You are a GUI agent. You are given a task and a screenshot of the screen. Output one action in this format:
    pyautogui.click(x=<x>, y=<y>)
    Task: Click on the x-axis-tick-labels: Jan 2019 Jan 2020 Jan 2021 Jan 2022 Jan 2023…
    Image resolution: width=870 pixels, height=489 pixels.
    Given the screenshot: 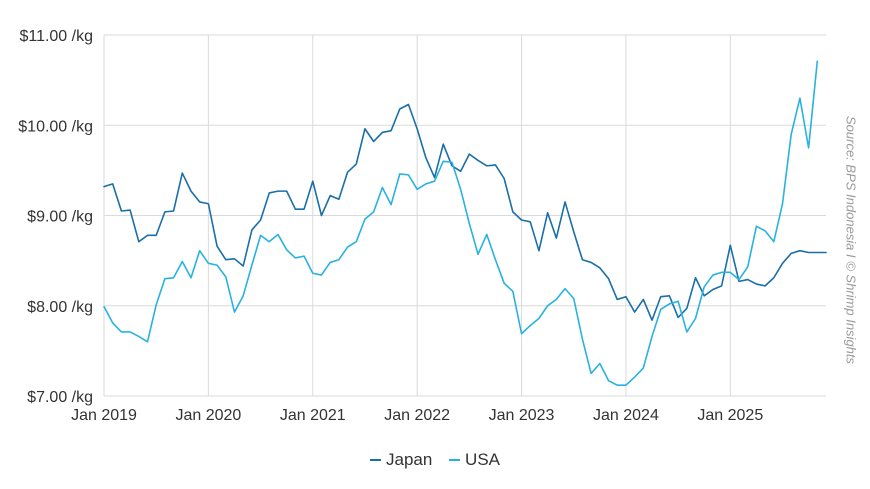 What is the action you would take?
    pyautogui.click(x=417, y=415)
    